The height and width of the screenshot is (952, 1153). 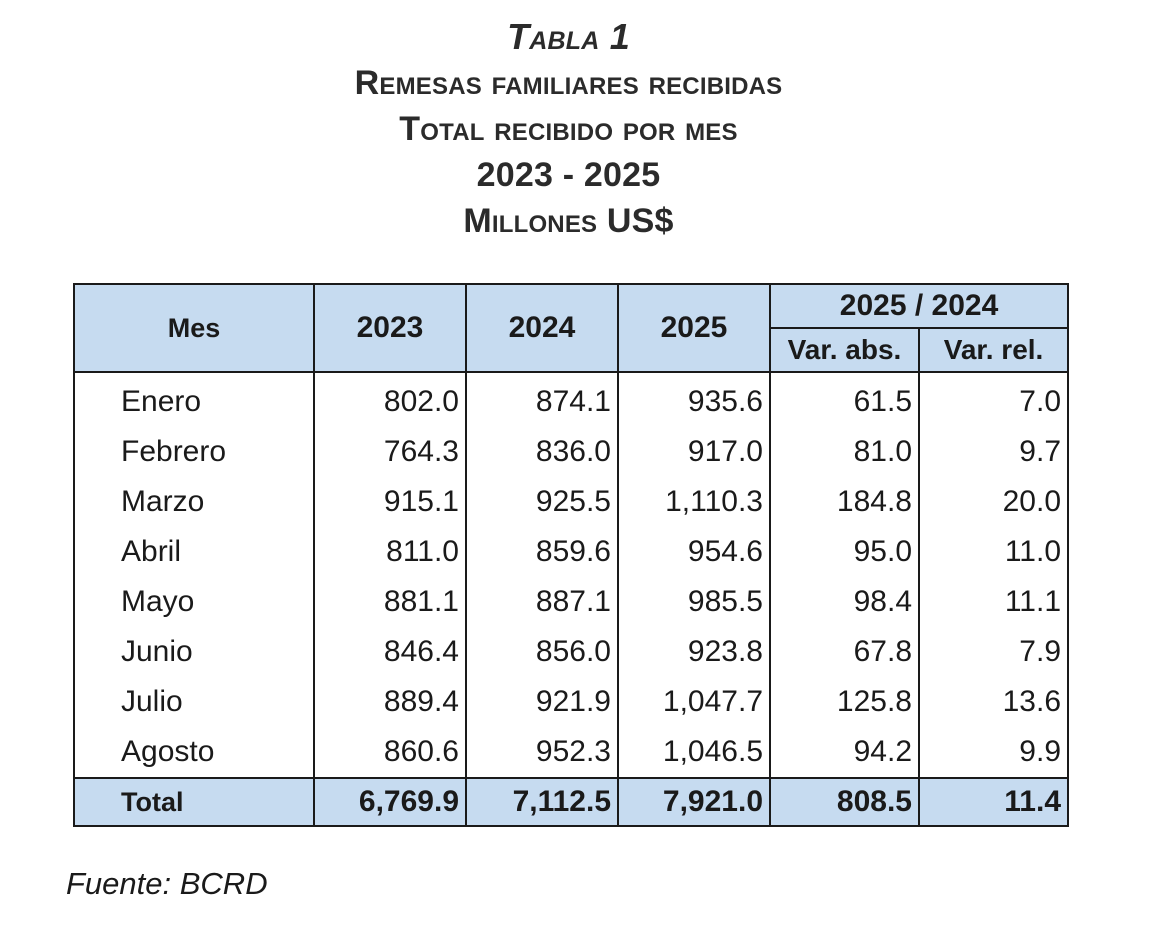 I want to click on cell-var-rel: 9.9, so click(x=993, y=753).